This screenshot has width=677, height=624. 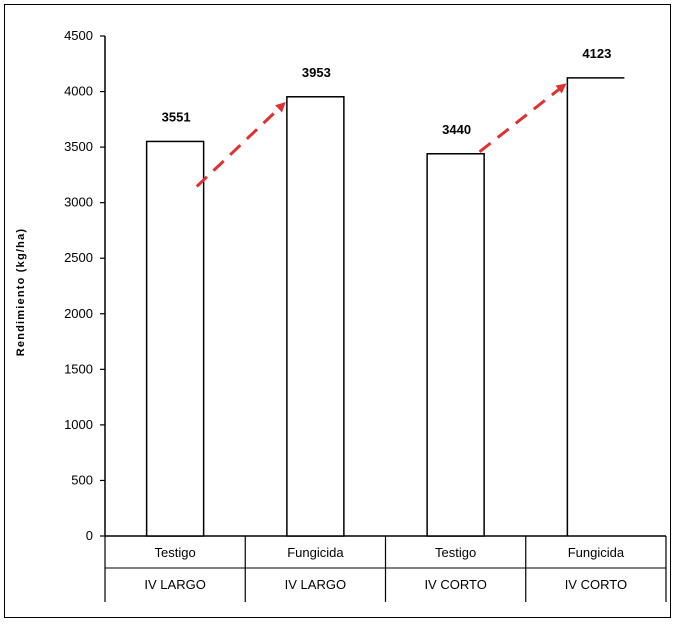 What do you see at coordinates (21, 292) in the screenshot?
I see `y-axis-label: Rendimiento (kg/ha)` at bounding box center [21, 292].